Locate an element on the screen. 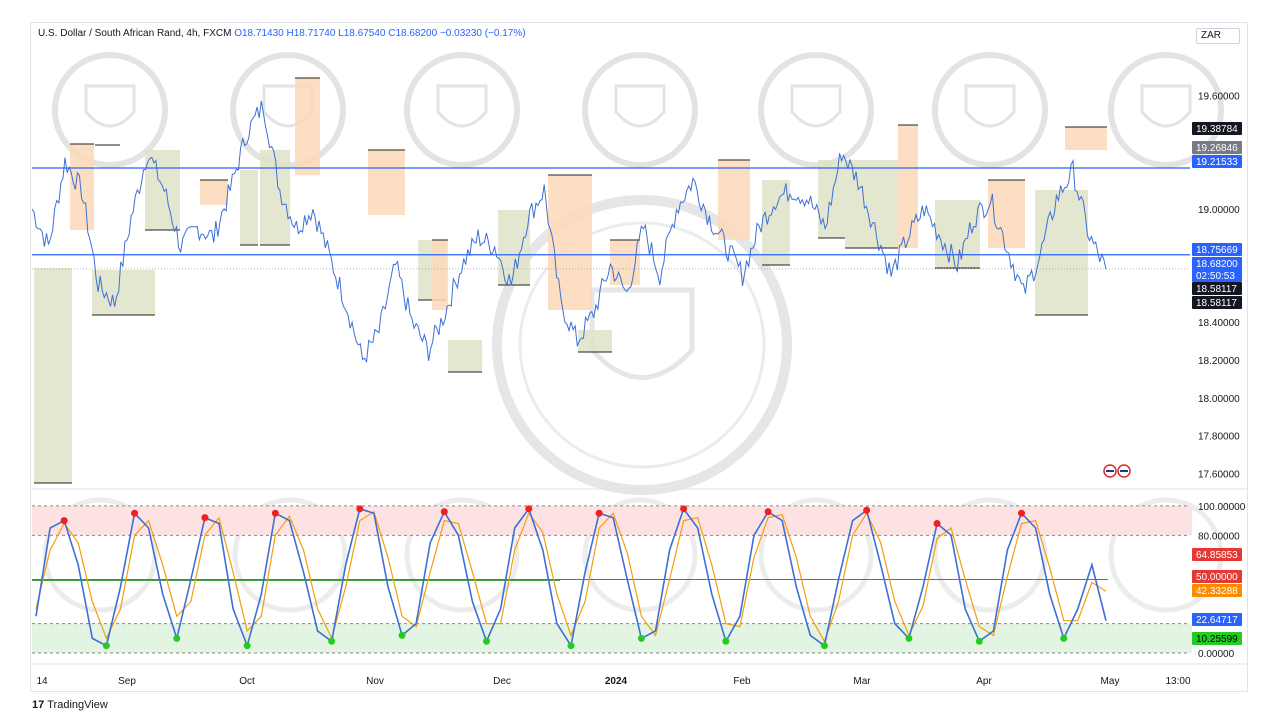  oscillator-value-text: 22.64717 is located at coordinates (1217, 620).